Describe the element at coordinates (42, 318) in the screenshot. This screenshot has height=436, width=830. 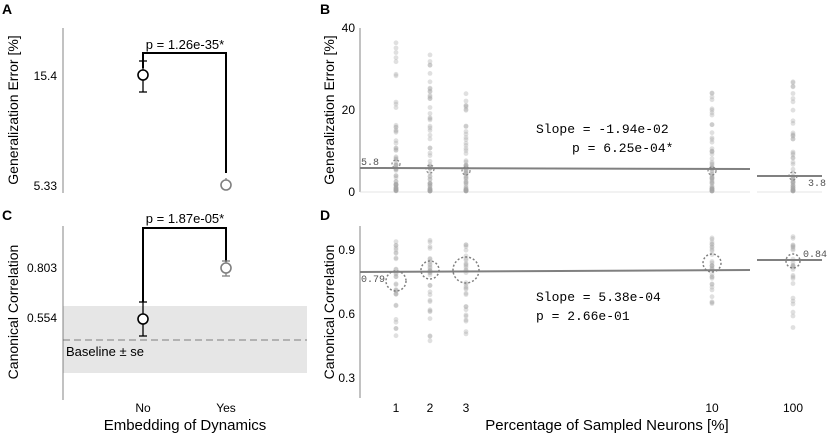
I see `panel-c-ytick-2: 0.554` at that location.